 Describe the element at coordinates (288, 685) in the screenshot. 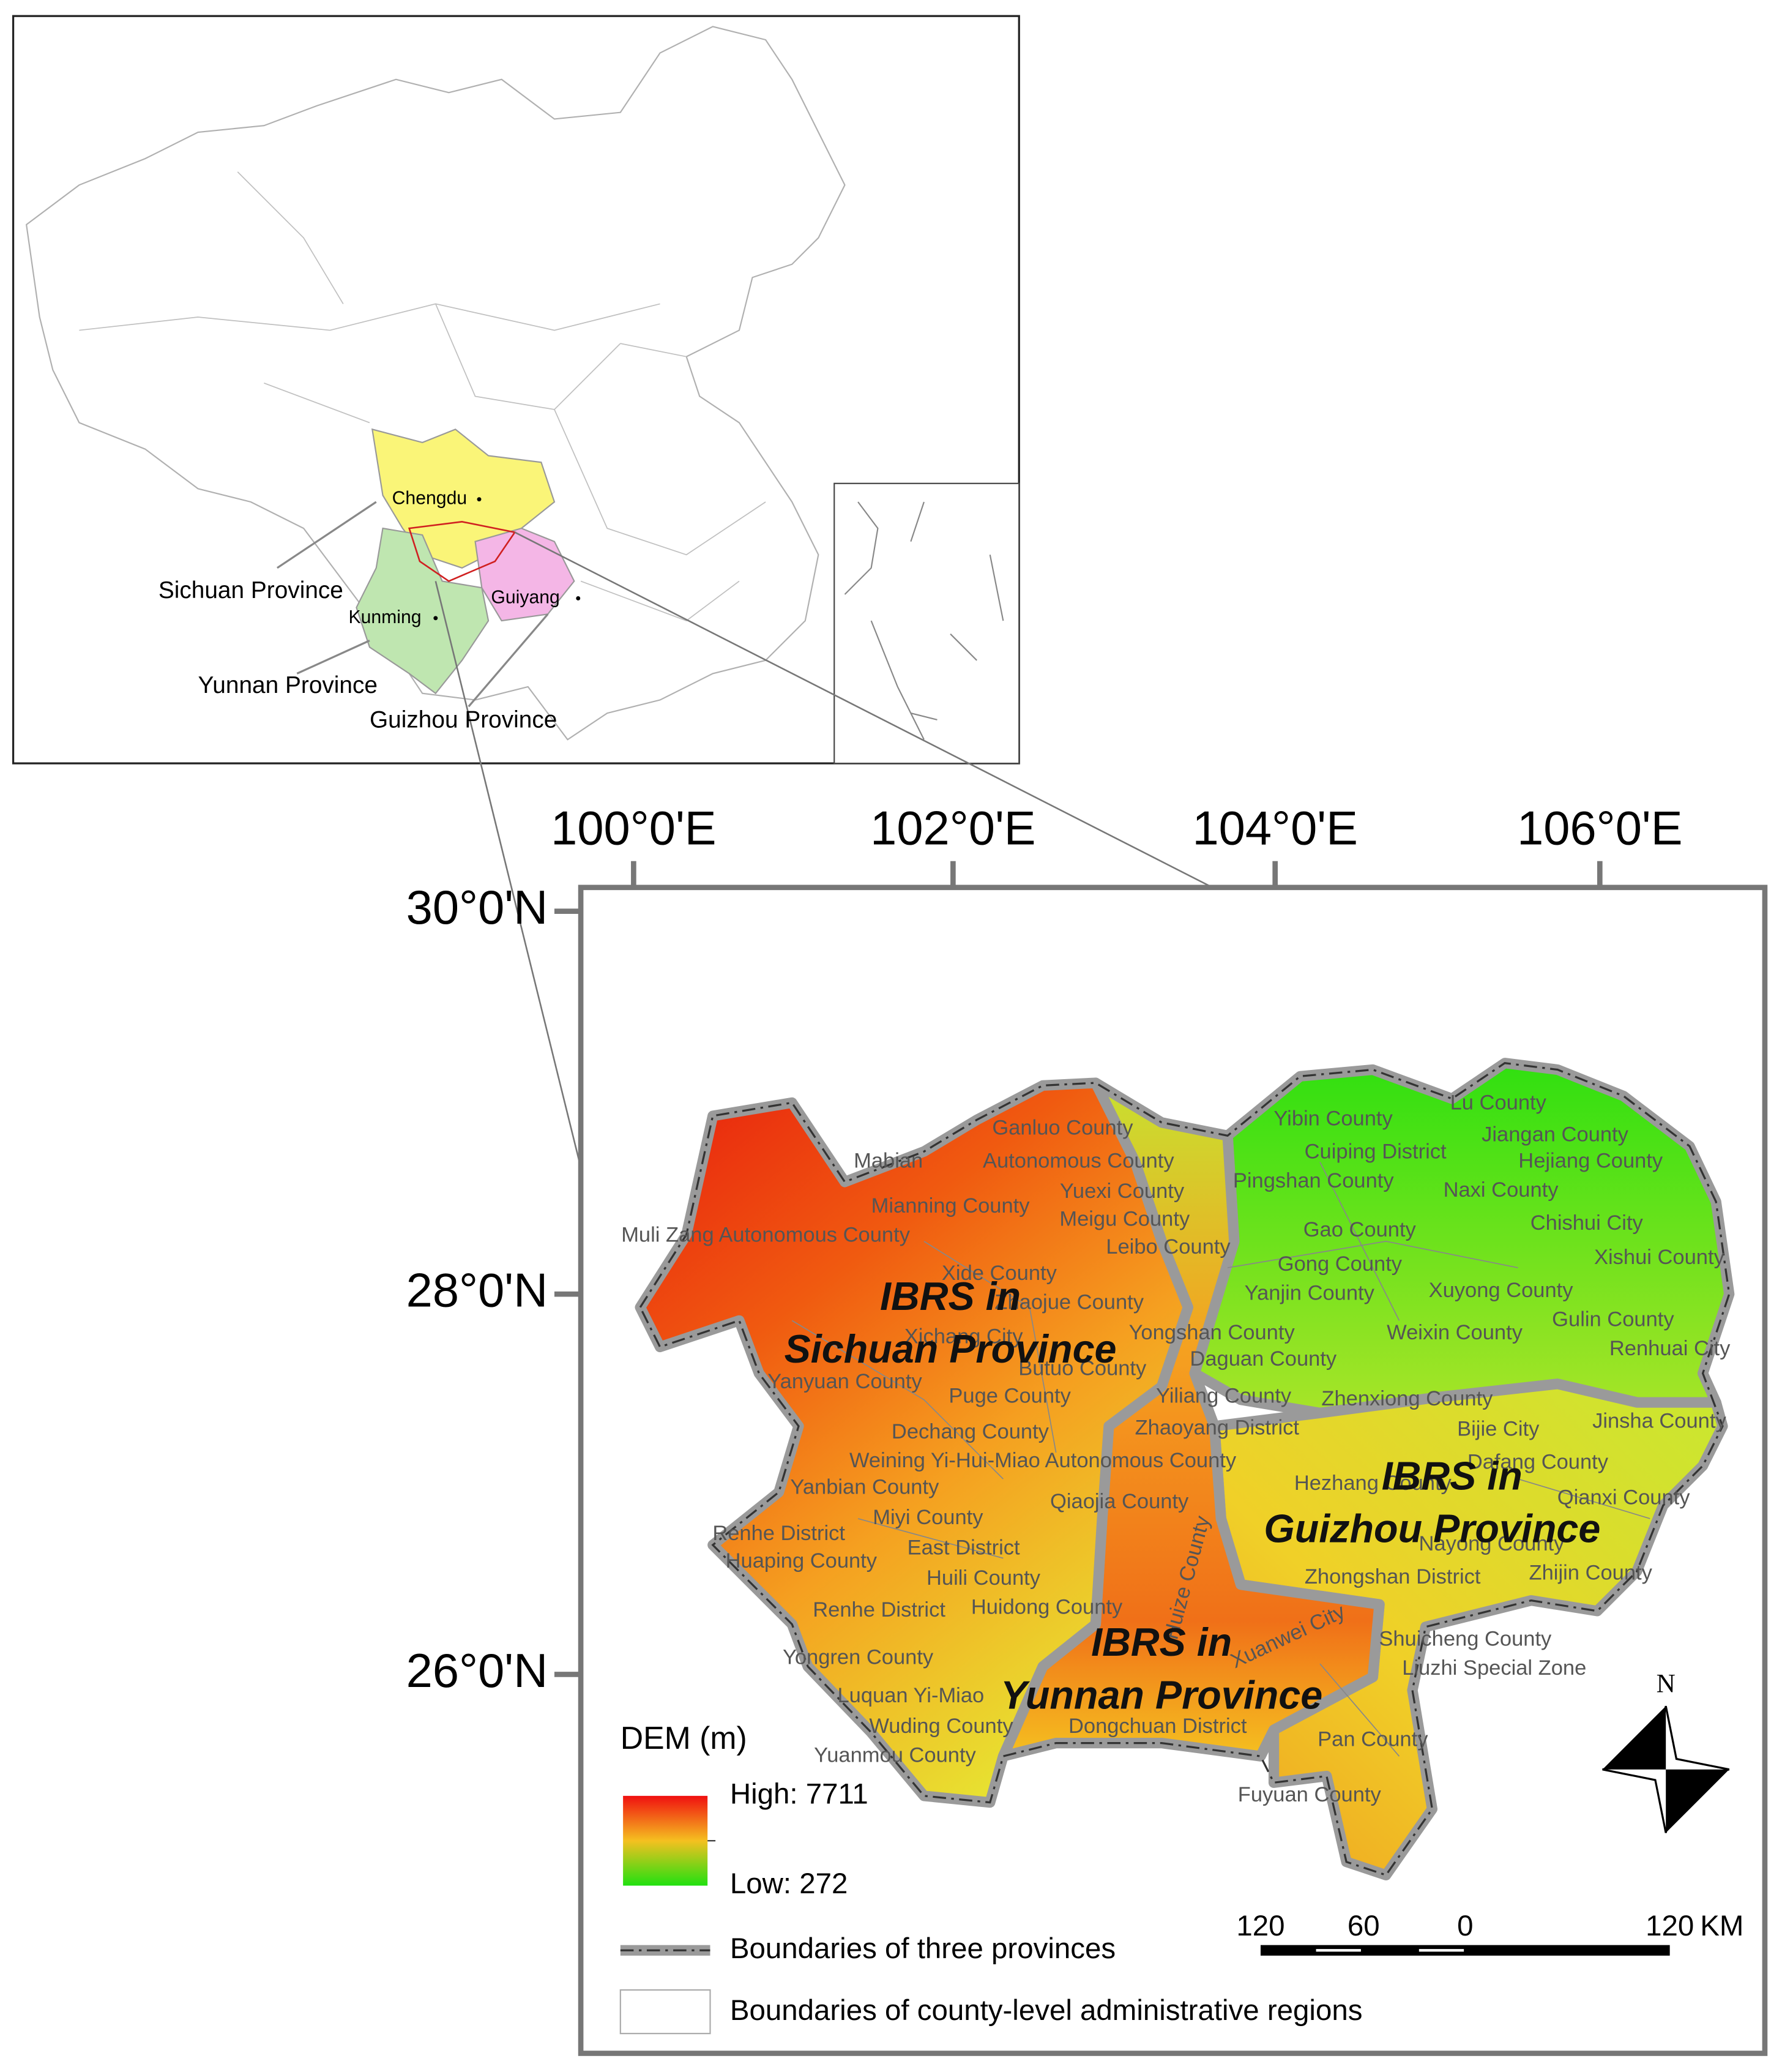

I see `province-label: Yunnan Province` at that location.